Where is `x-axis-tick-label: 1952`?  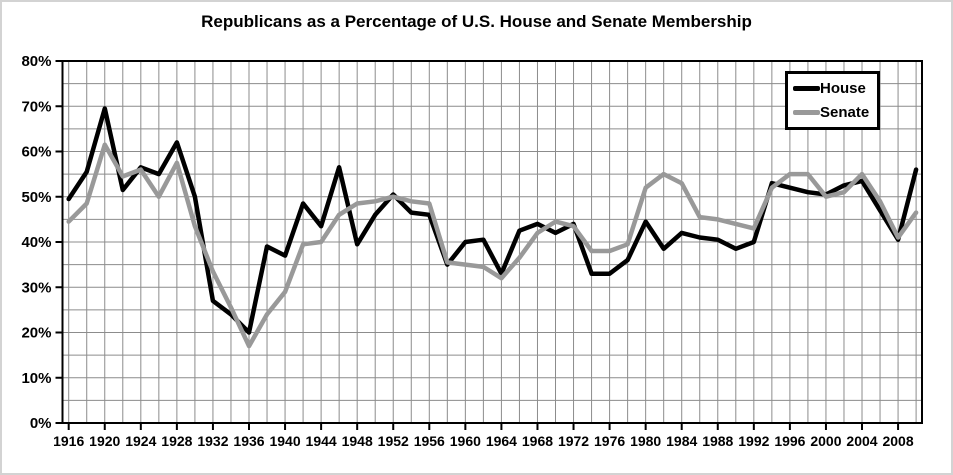 x-axis-tick-label: 1952 is located at coordinates (393, 441).